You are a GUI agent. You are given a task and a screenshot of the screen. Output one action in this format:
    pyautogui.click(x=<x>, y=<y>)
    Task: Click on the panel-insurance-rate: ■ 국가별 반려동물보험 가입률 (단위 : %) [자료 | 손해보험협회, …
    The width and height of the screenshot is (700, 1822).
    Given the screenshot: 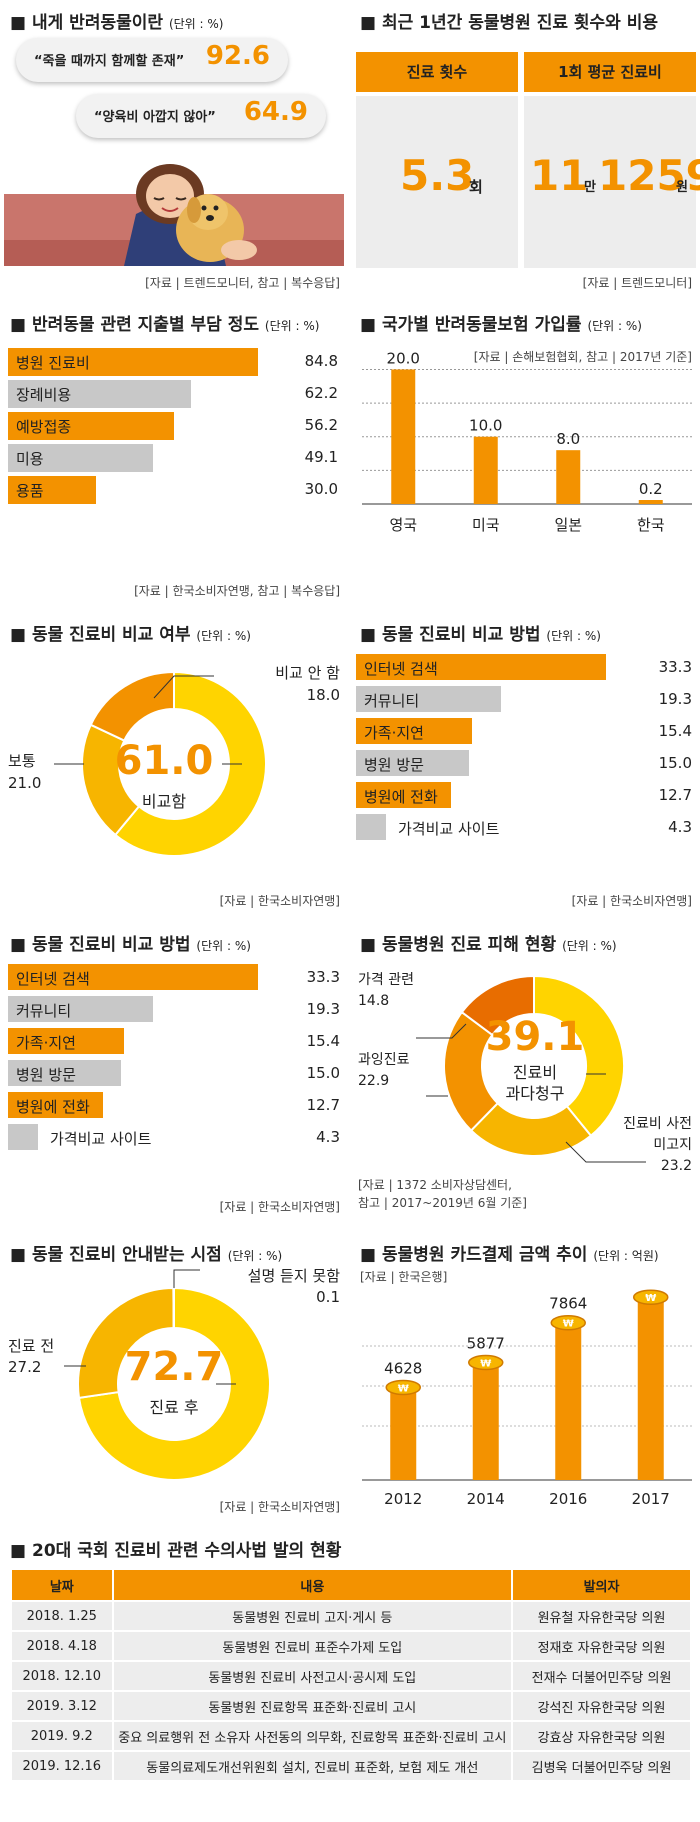 What is the action you would take?
    pyautogui.click(x=526, y=456)
    